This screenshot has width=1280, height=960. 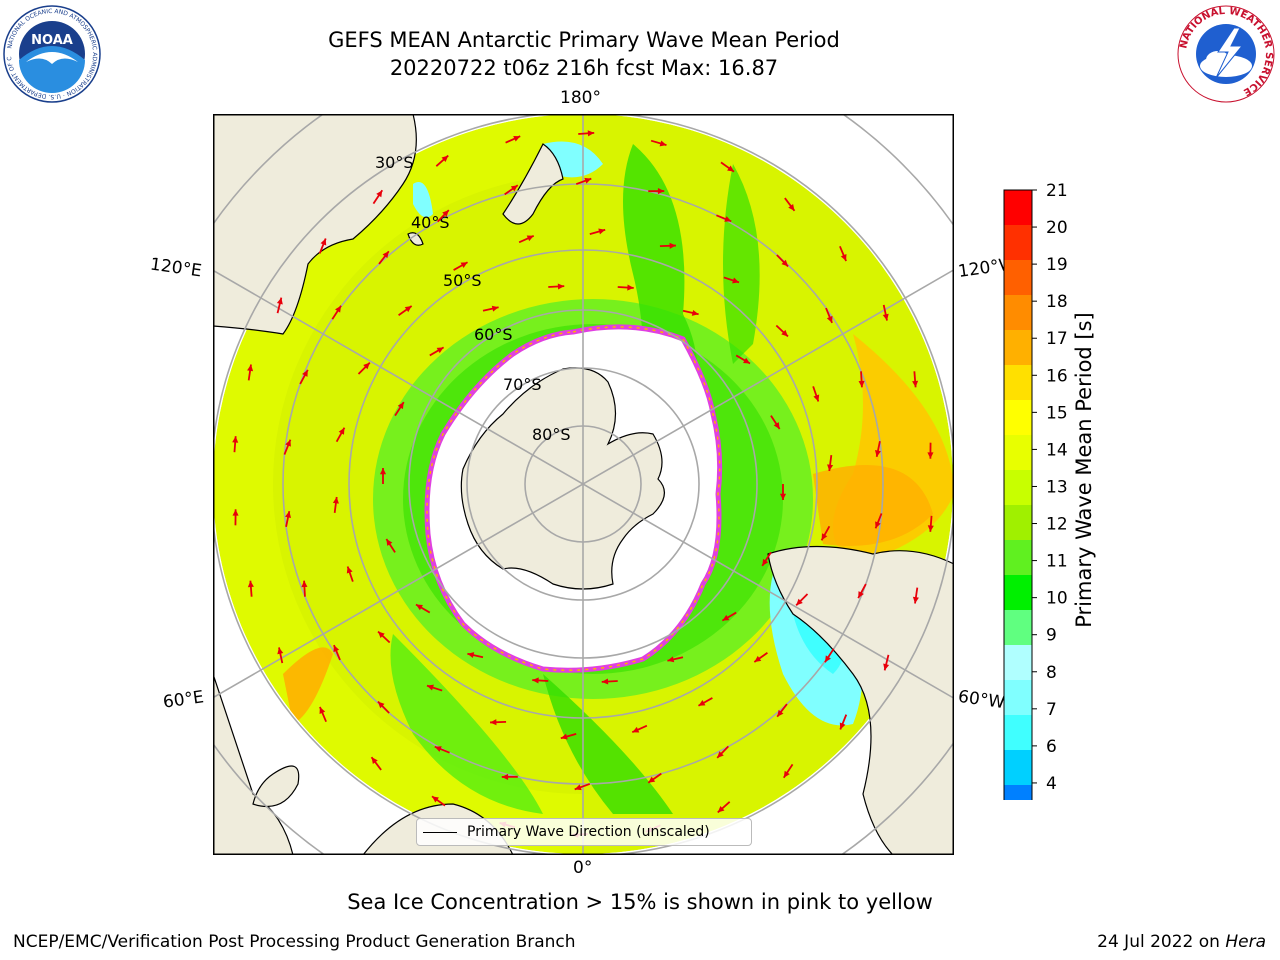 I want to click on latitude-labels: 30°S 40°S 50°S 60°S 70°S 80°S, so click(x=473, y=298).